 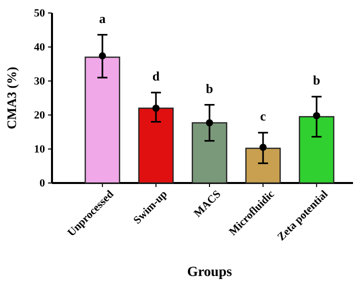 I want to click on y-tick-label: 0, so click(x=43, y=184).